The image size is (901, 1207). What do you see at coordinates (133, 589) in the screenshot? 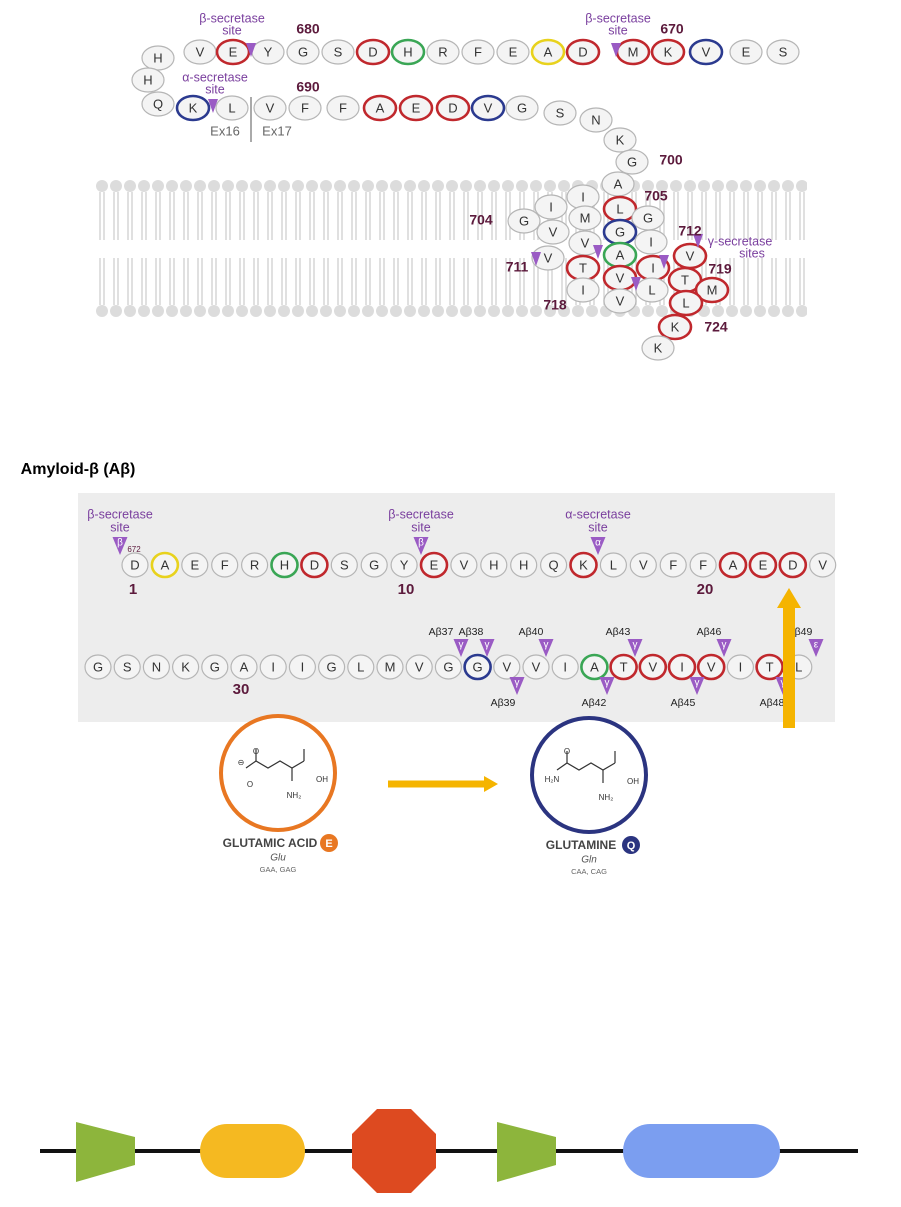
I see `label: 1` at bounding box center [133, 589].